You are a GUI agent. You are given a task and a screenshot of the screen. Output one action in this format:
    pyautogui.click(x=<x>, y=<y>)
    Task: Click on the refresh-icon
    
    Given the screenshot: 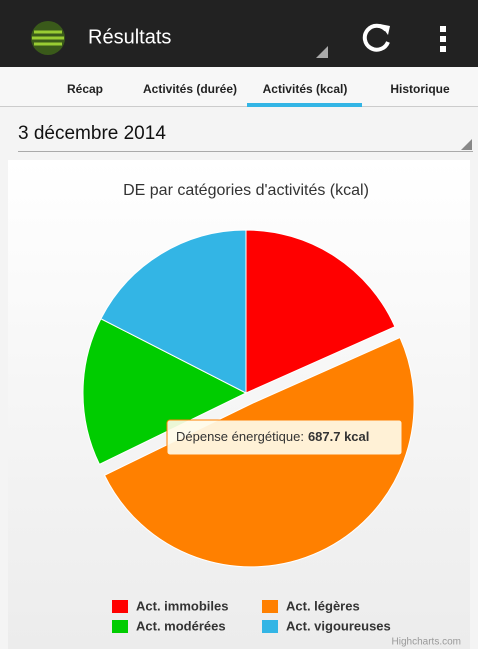 What is the action you would take?
    pyautogui.click(x=376, y=37)
    